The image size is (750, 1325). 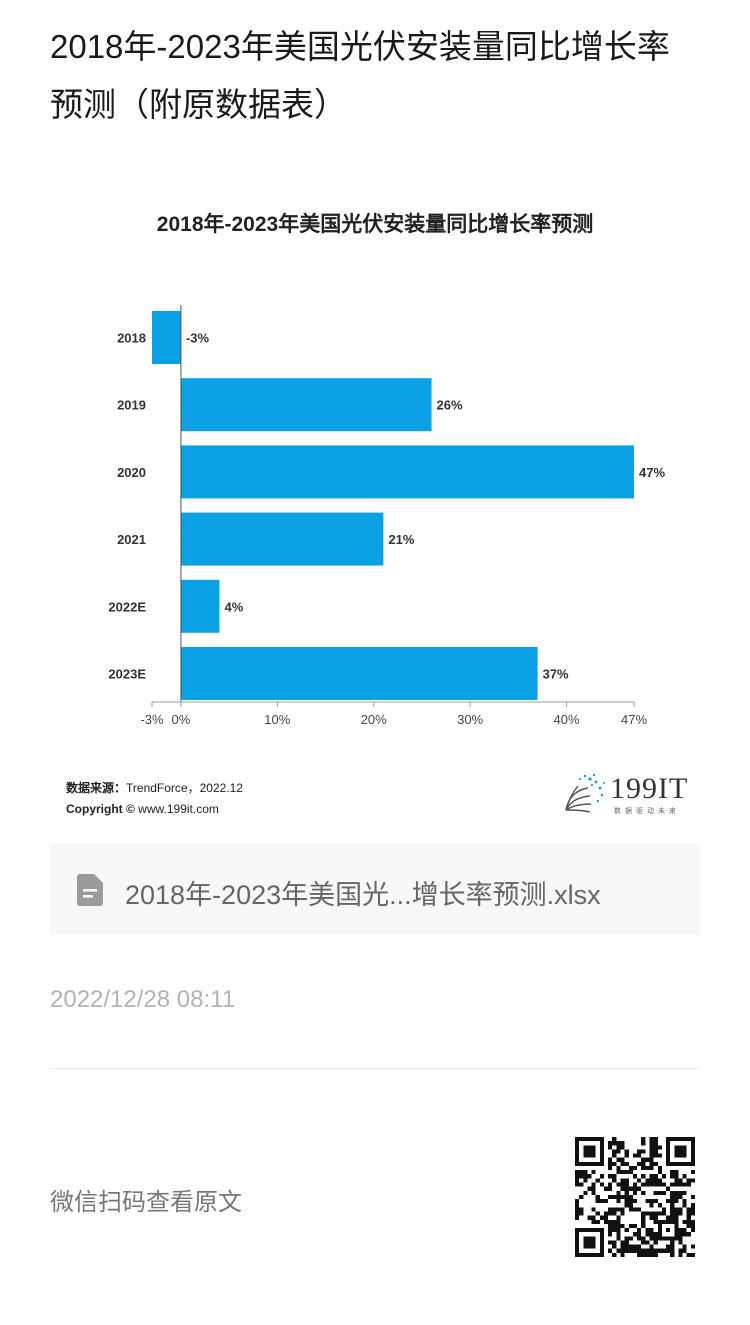 What do you see at coordinates (470, 719) in the screenshot?
I see `x-tick-label: 30%` at bounding box center [470, 719].